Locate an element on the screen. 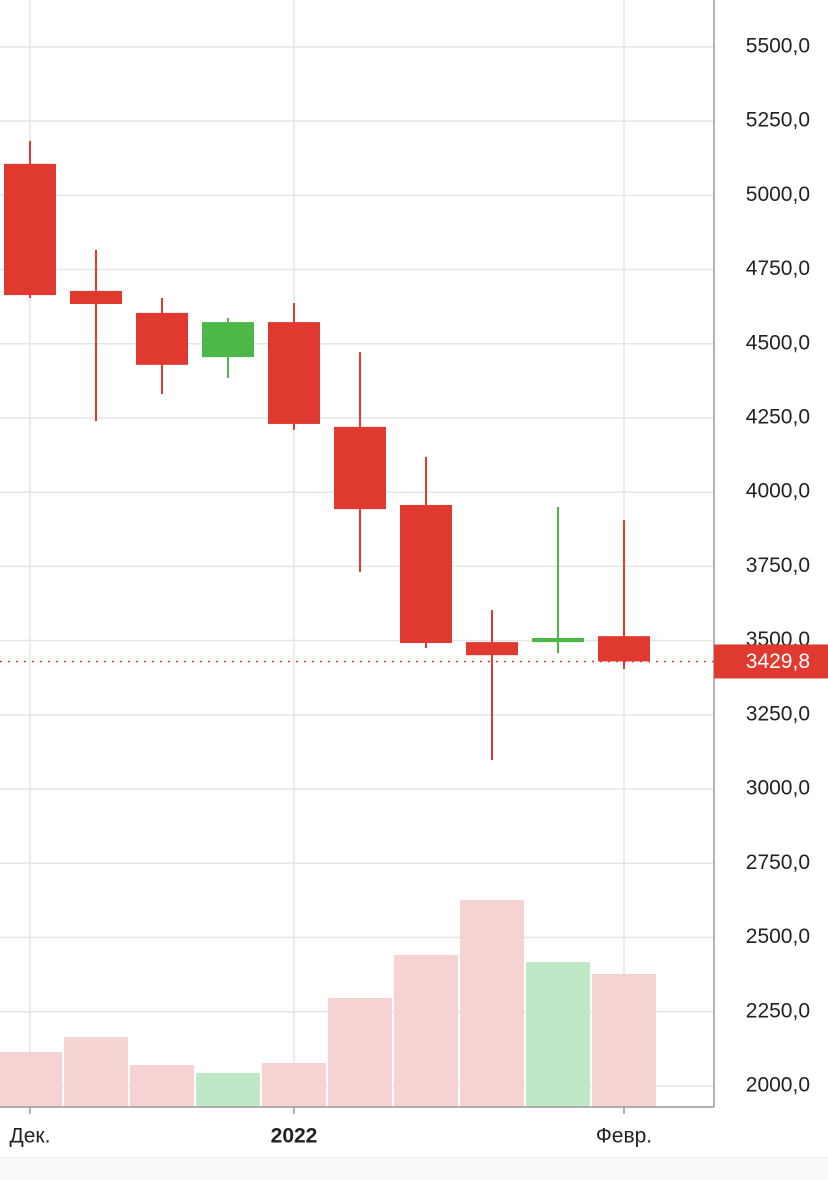  y-tick-label: 3000,0 is located at coordinates (778, 788).